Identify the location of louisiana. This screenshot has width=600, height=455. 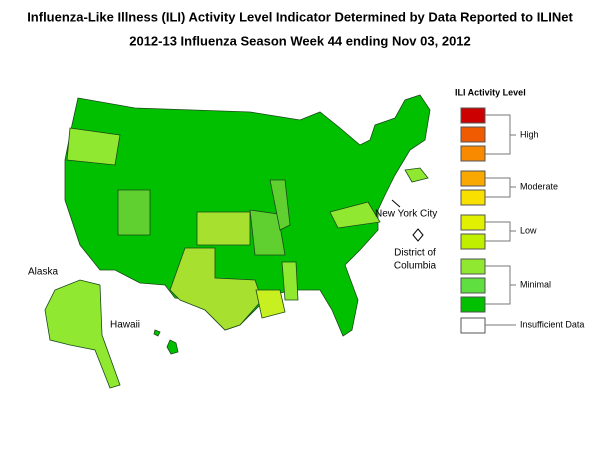
(270, 304).